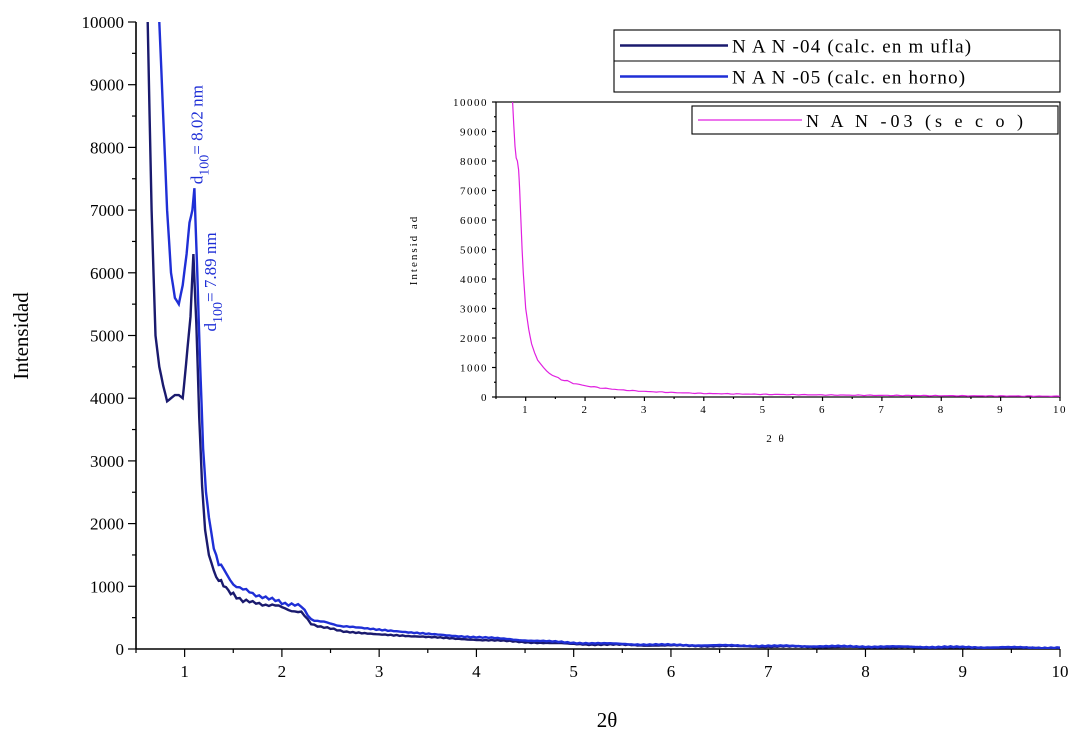 This screenshot has height=737, width=1074. What do you see at coordinates (107, 273) in the screenshot?
I see `main-y-tick-label: 6000` at bounding box center [107, 273].